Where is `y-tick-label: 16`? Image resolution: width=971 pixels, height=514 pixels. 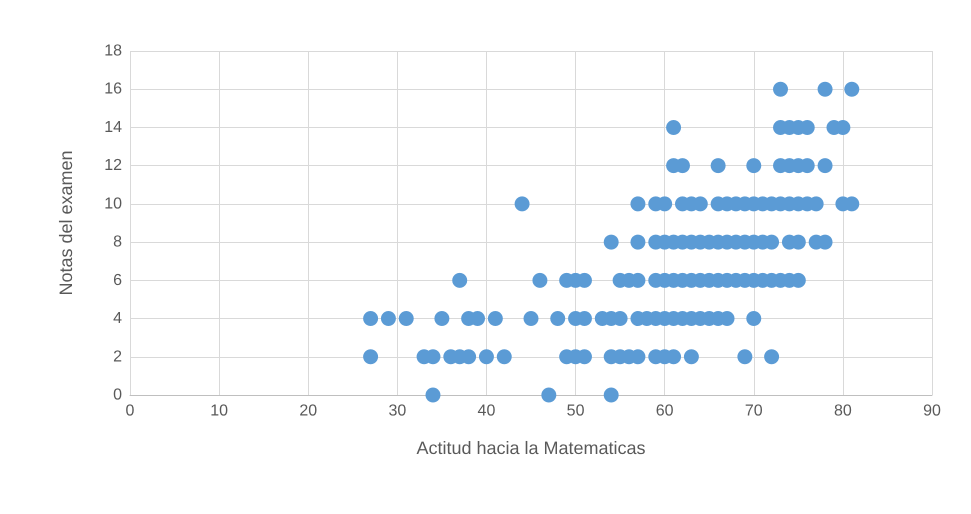 y-tick-label: 16 is located at coordinates (113, 89).